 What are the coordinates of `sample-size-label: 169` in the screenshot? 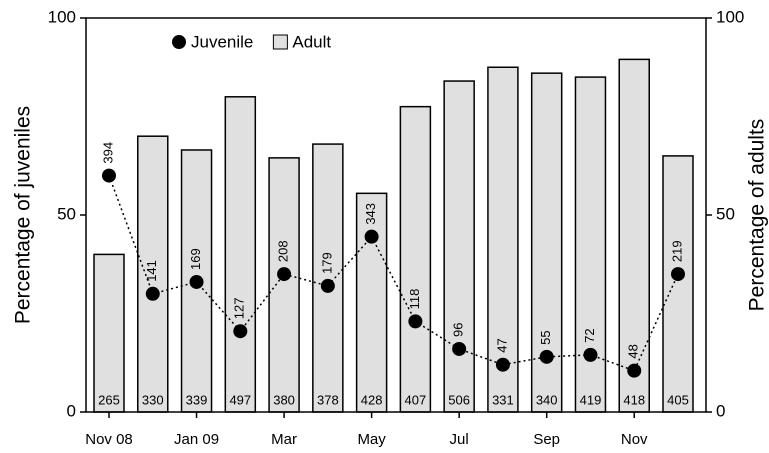 It's located at (195, 259).